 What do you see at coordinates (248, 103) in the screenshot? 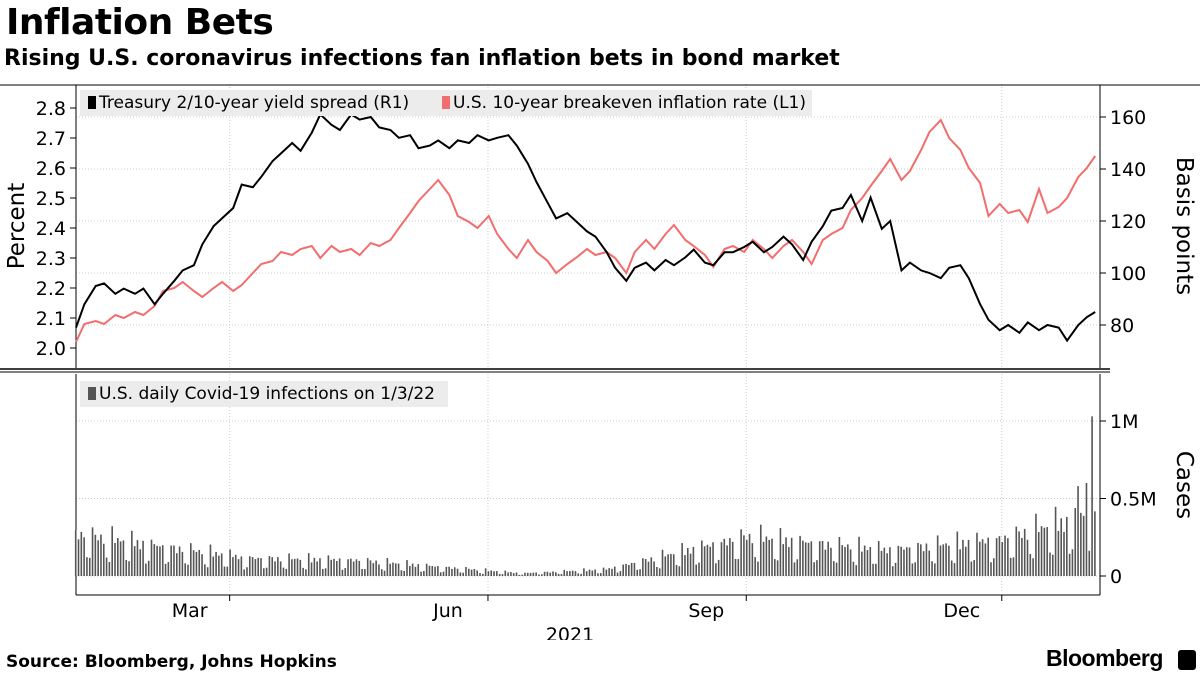
I see `legend-item-spread: Treasury 2/10-year yield spread (R1)` at bounding box center [248, 103].